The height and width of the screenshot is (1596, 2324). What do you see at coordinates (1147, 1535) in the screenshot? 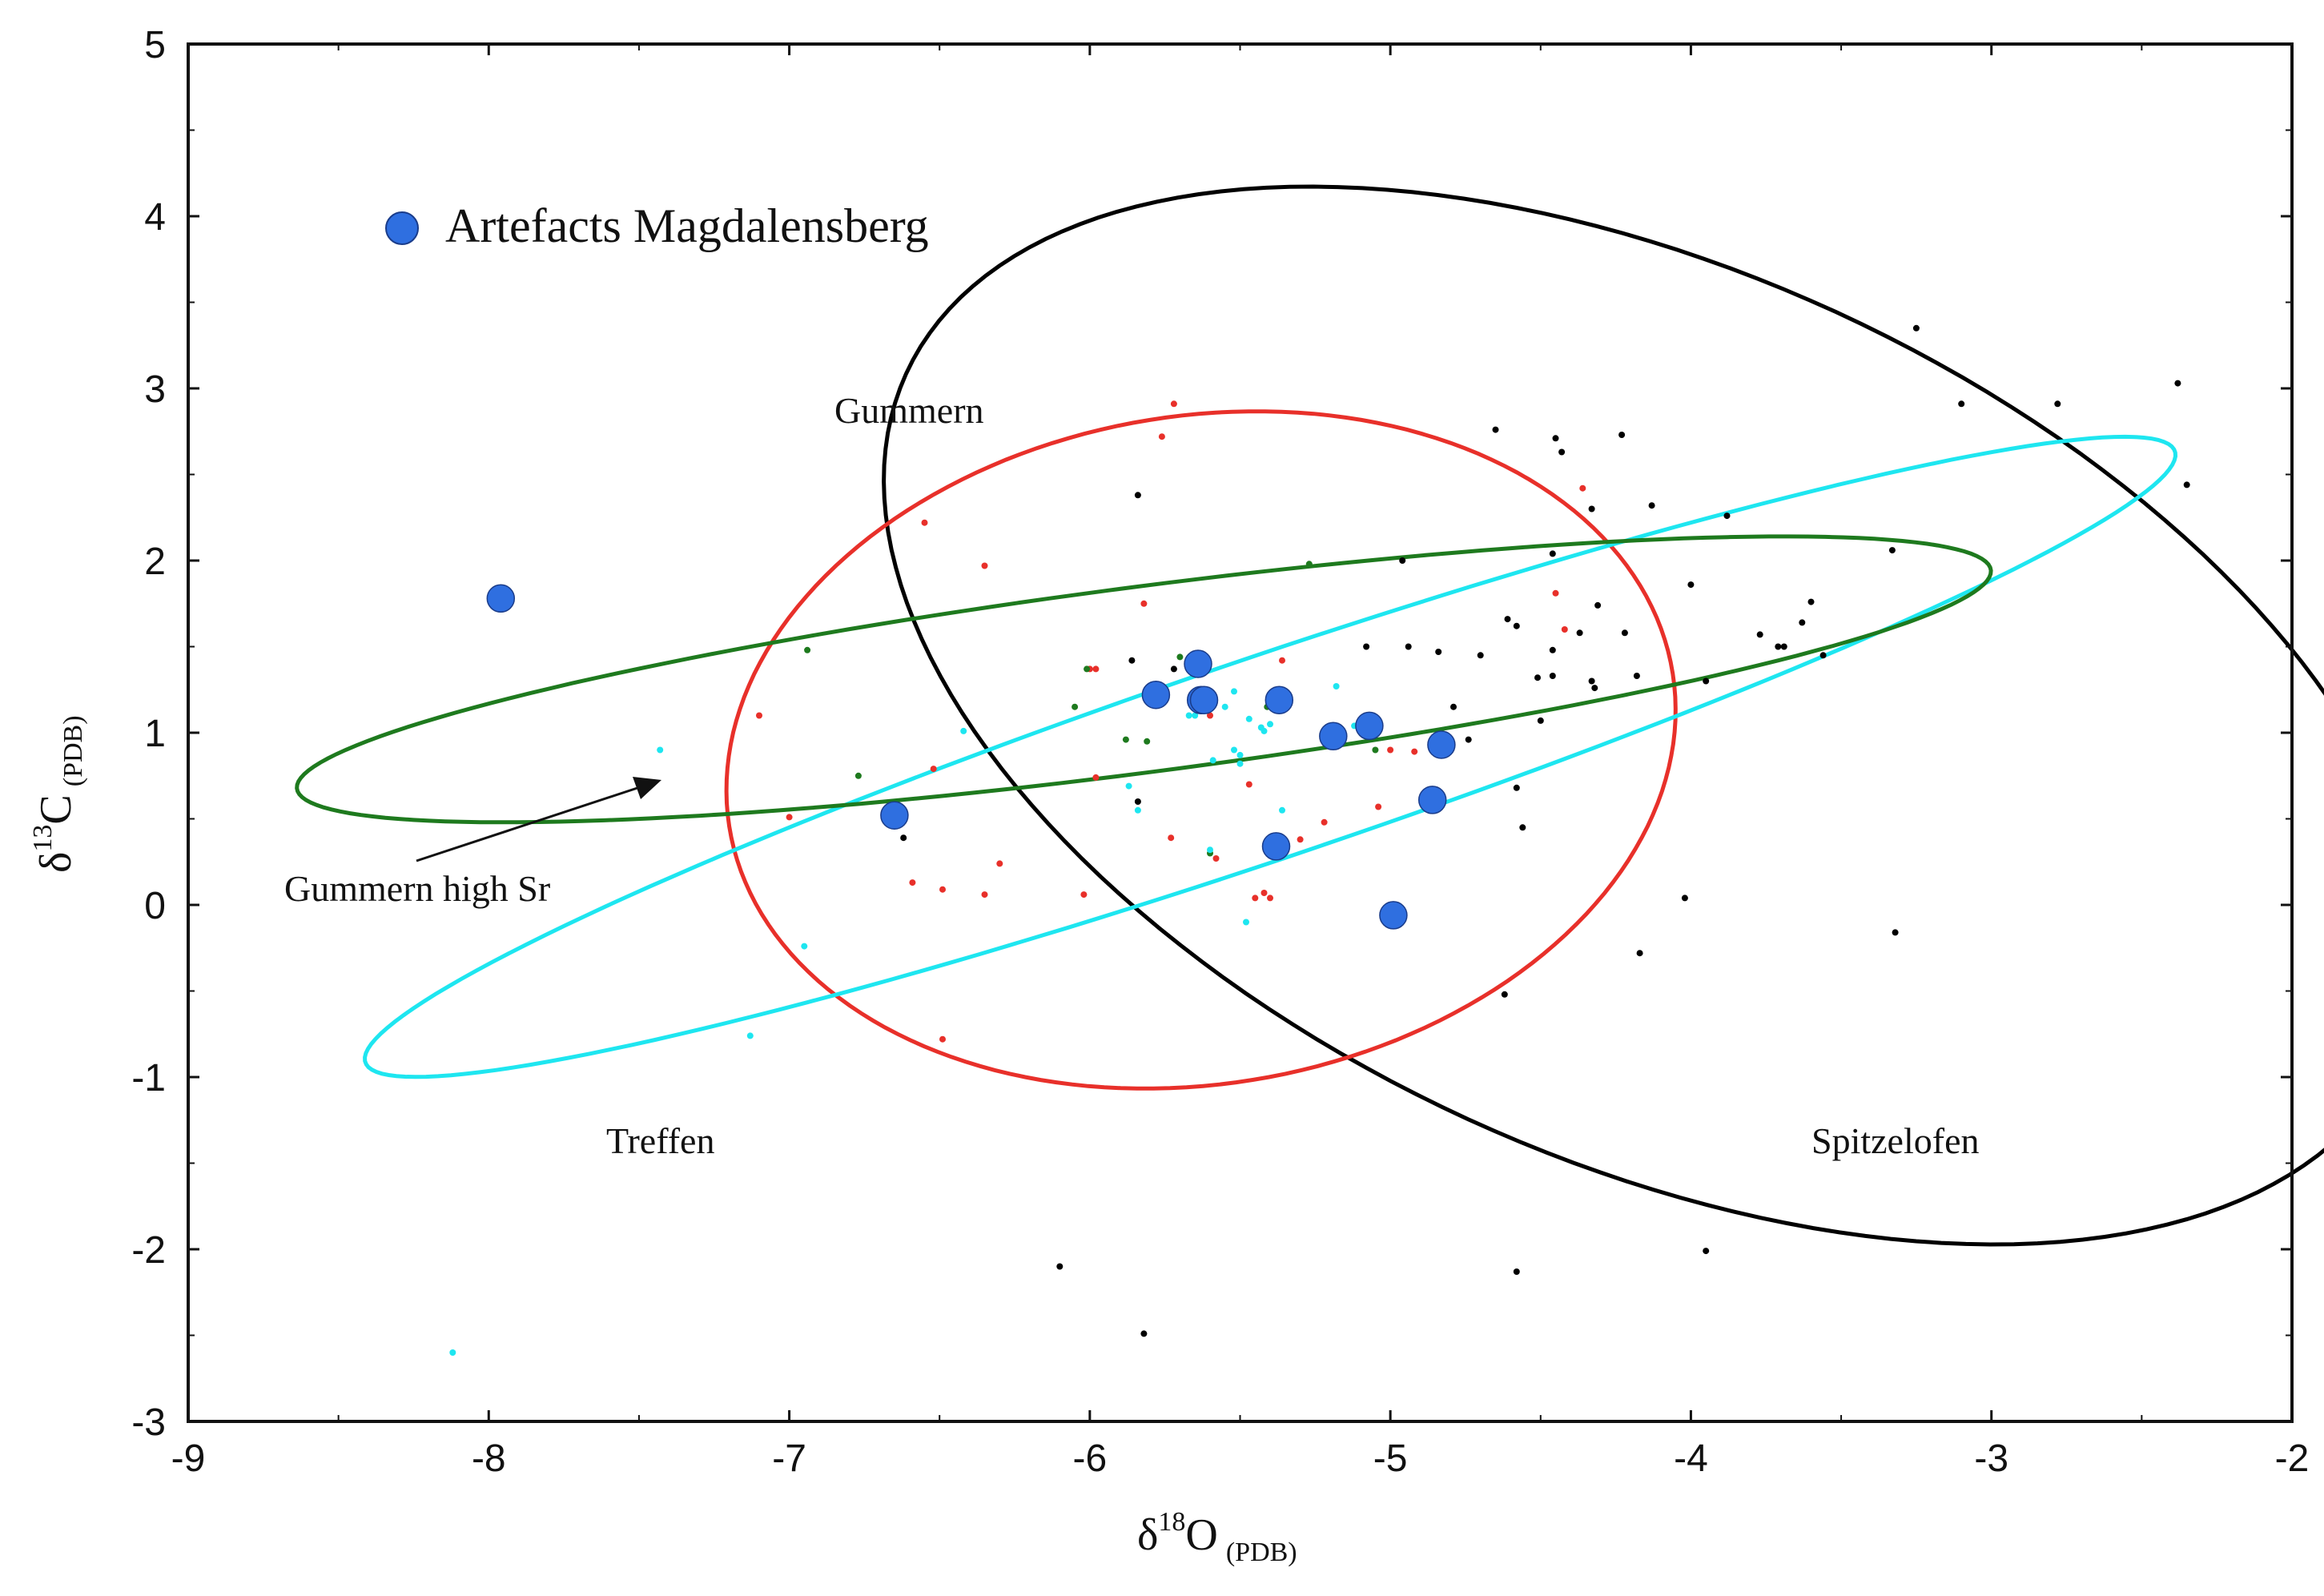
I see `x-axis-label-delta: δ` at bounding box center [1147, 1535].